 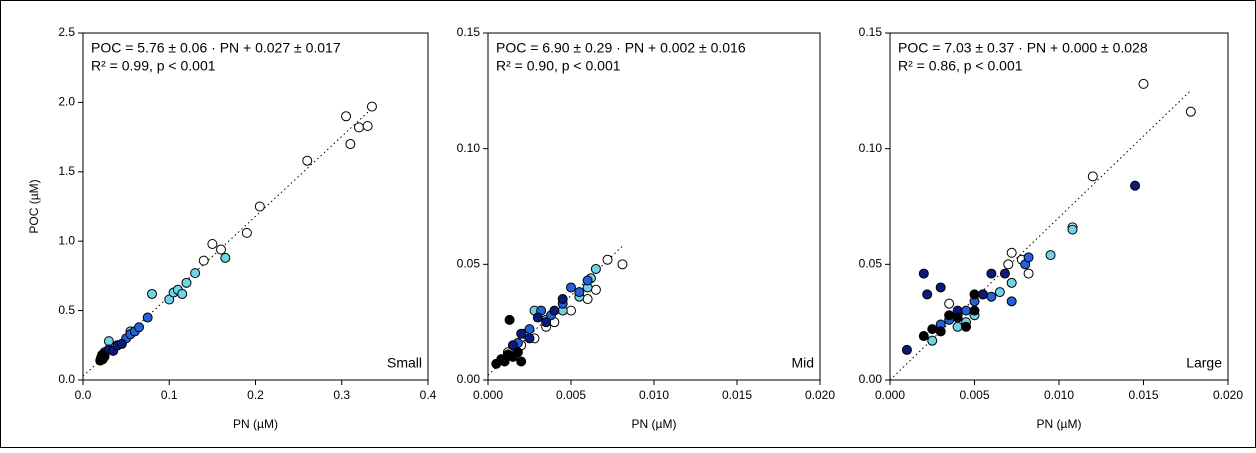 I want to click on x-tick-label: 0.3, so click(x=341, y=395).